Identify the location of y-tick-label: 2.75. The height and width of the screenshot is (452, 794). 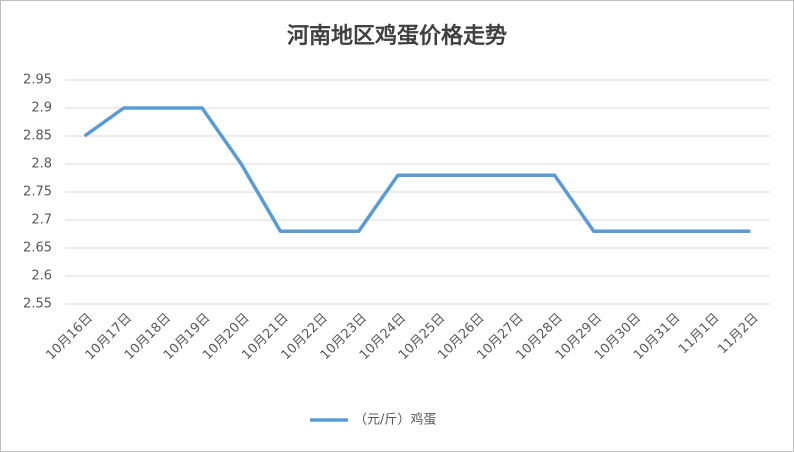
(37, 192).